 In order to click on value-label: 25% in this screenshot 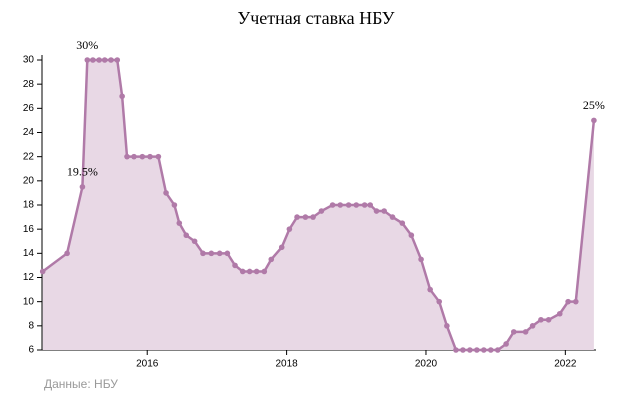, I will do `click(594, 105)`.